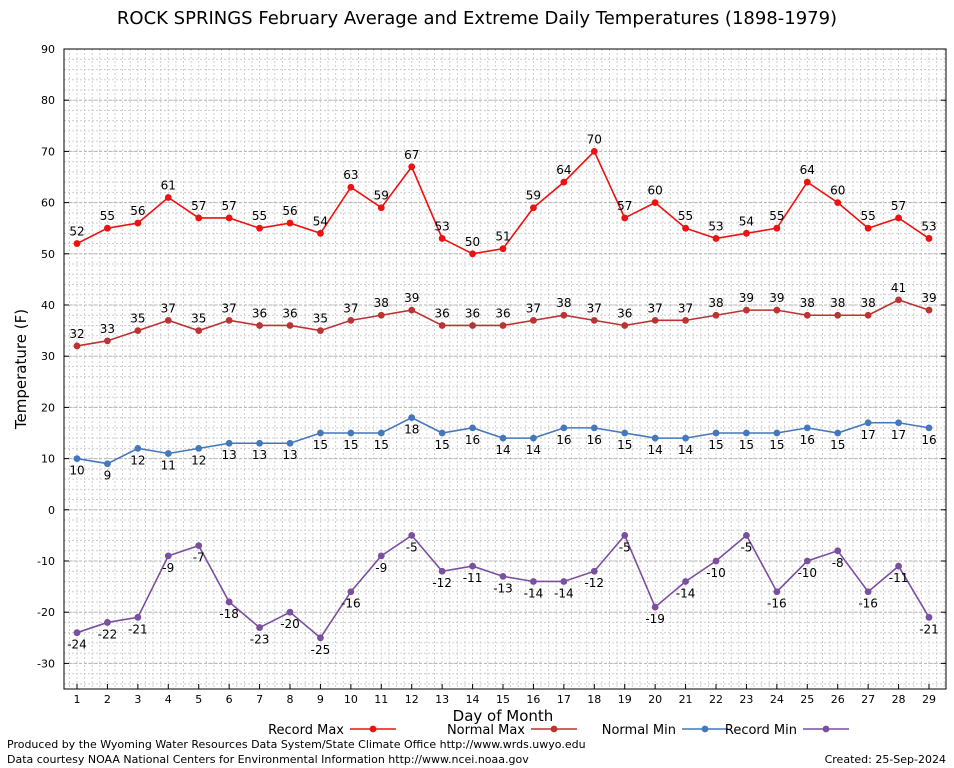 Image resolution: width=954 pixels, height=768 pixels. Describe the element at coordinates (503, 716) in the screenshot. I see `x-axis-label: Day of Month` at that location.